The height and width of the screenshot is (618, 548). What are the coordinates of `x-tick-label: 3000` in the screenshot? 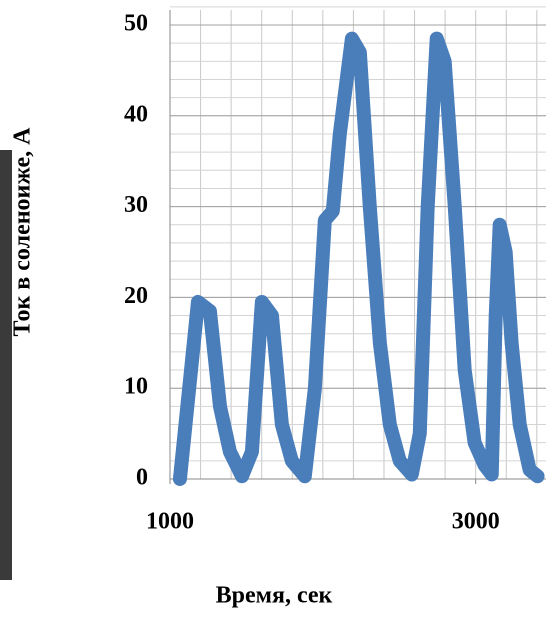 It's located at (476, 522).